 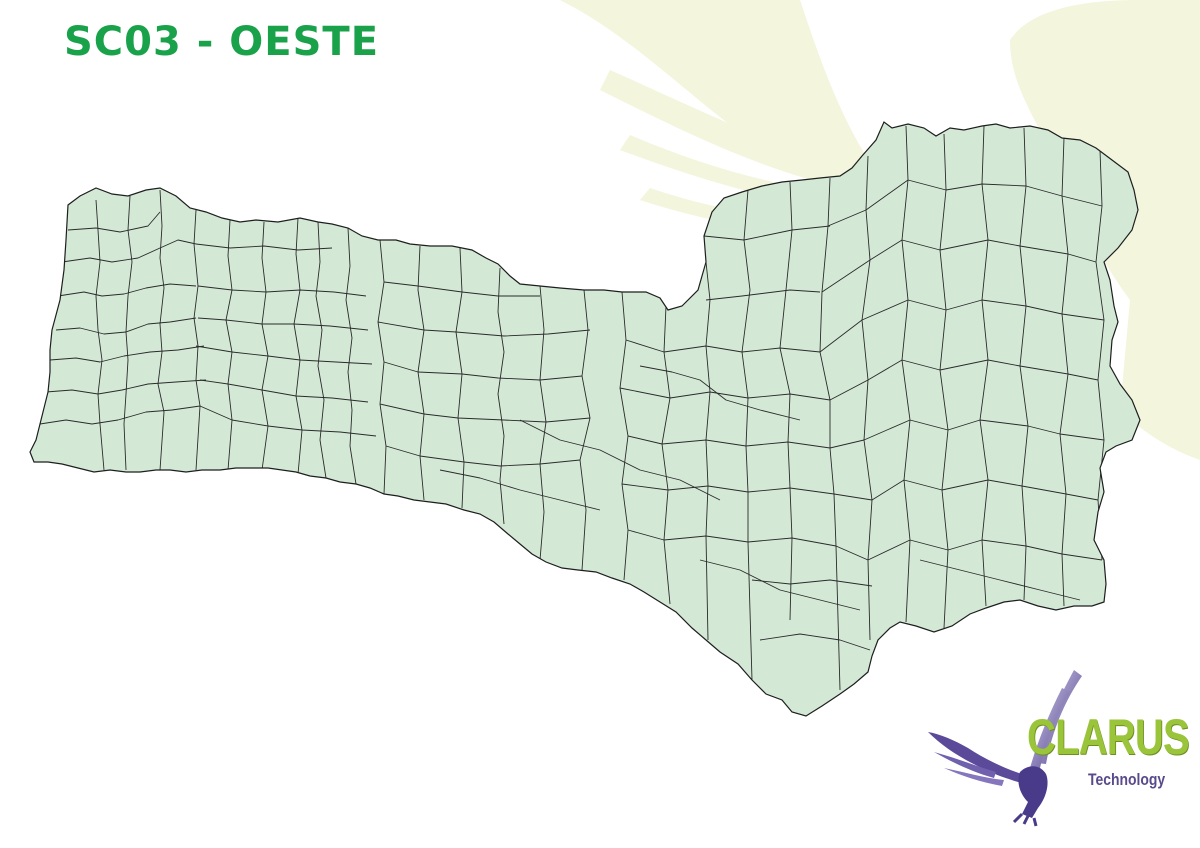 I want to click on clarus-wordmark: CLARUS, so click(x=1108, y=737).